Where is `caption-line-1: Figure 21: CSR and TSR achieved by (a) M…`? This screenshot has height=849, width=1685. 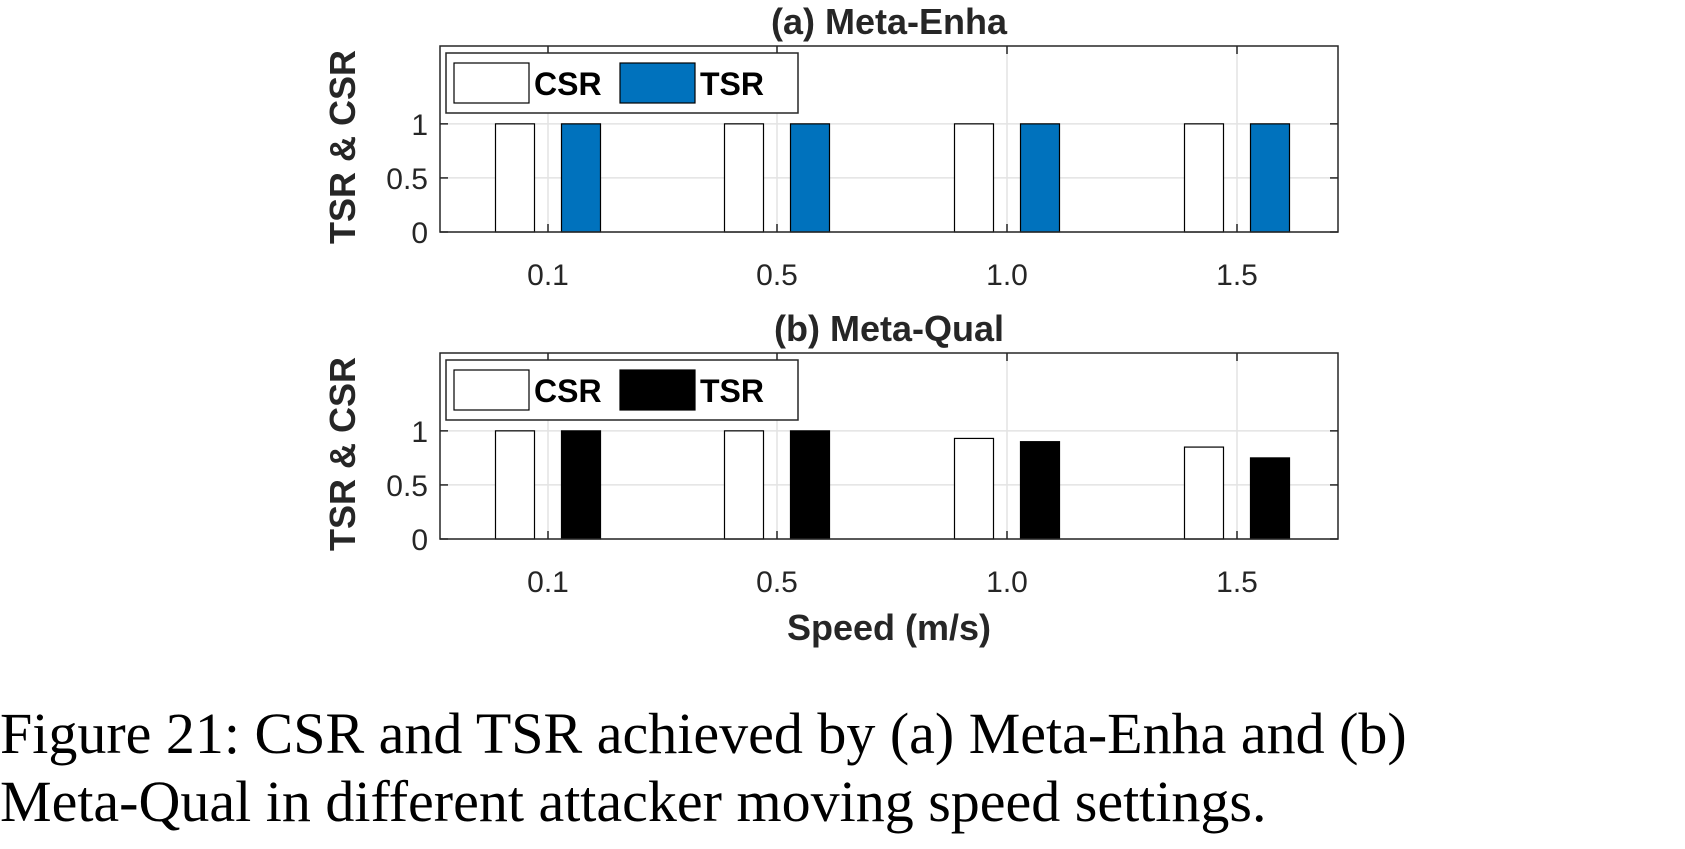 caption-line-1: Figure 21: CSR and TSR achieved by (a) M… is located at coordinates (703, 733).